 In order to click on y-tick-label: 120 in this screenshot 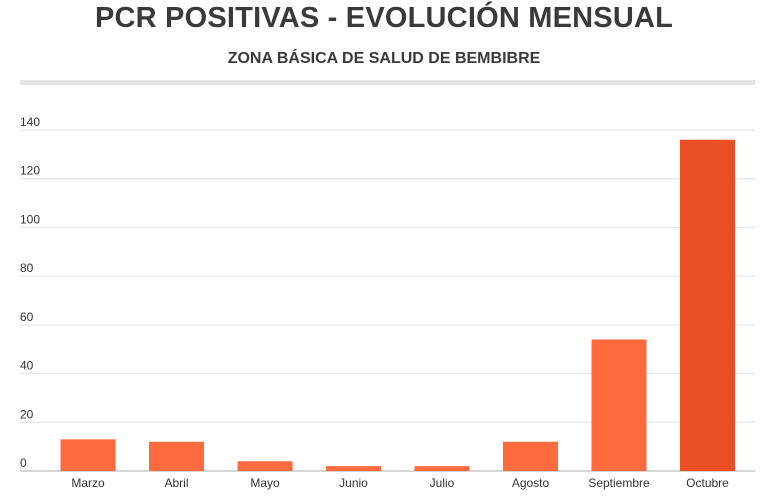, I will do `click(30, 171)`.